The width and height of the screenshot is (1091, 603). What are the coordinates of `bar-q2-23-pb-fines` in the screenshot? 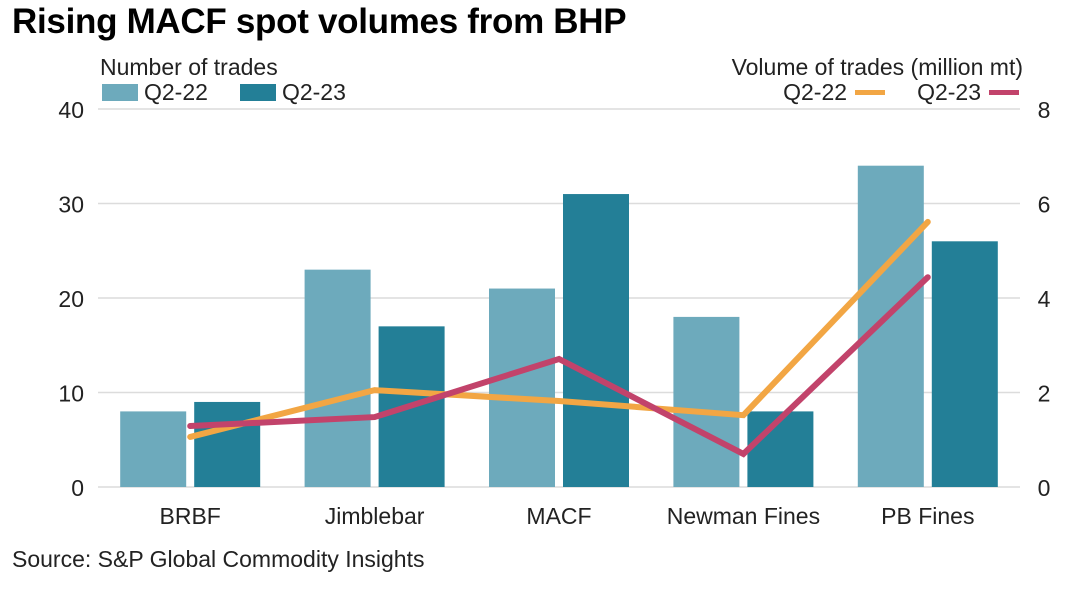 It's located at (964, 364).